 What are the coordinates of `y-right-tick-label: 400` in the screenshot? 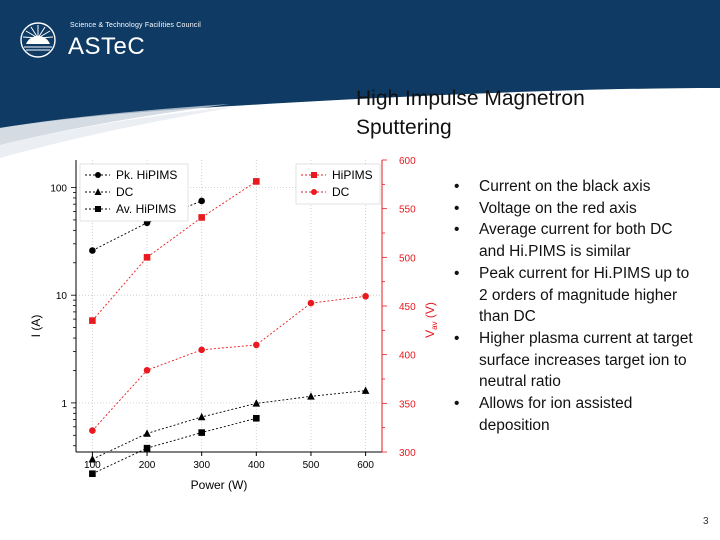 It's located at (407, 356).